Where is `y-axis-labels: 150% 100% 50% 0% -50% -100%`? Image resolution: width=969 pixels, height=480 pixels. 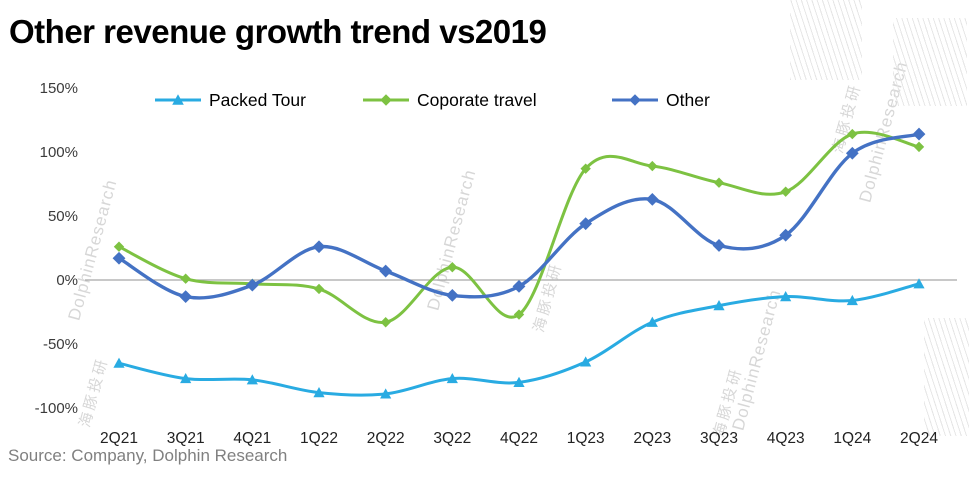 y-axis-labels: 150% 100% 50% 0% -50% -100% is located at coordinates (56, 248).